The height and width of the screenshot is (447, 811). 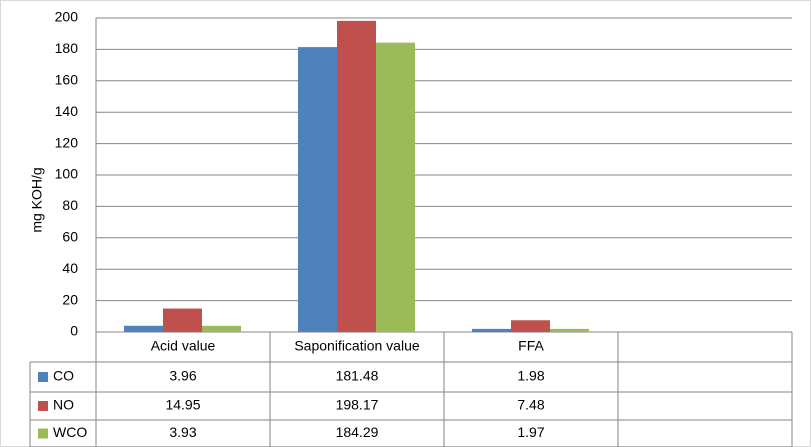 What do you see at coordinates (74, 331) in the screenshot?
I see `y-tick-label: 0` at bounding box center [74, 331].